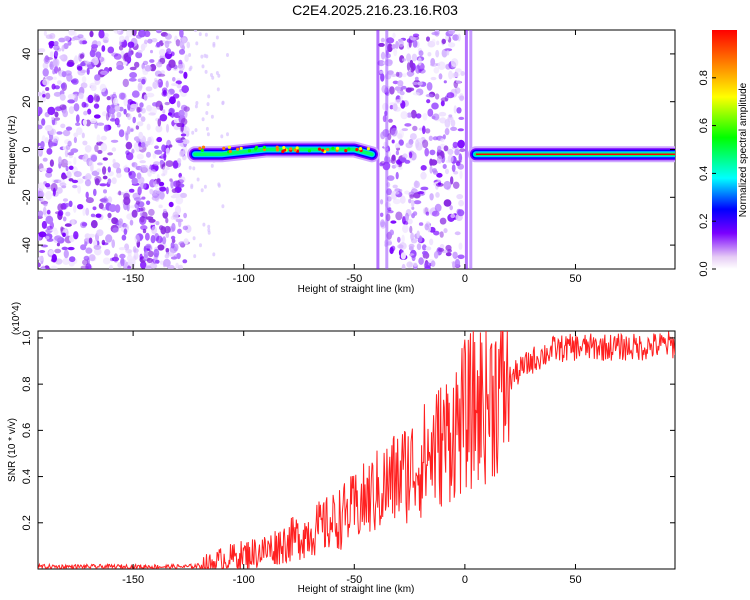 Image resolution: width=750 pixels, height=600 pixels. I want to click on snr-y-multiplier: (x10^4), so click(16, 318).